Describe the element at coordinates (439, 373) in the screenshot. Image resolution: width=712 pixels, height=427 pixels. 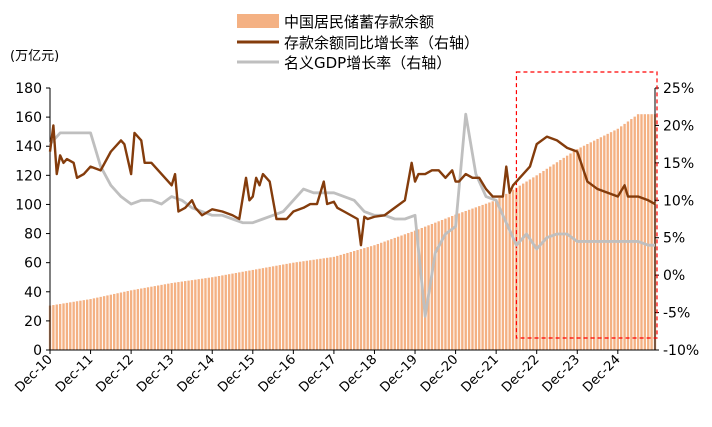
I see `x-tick-label: Dec-20` at that location.